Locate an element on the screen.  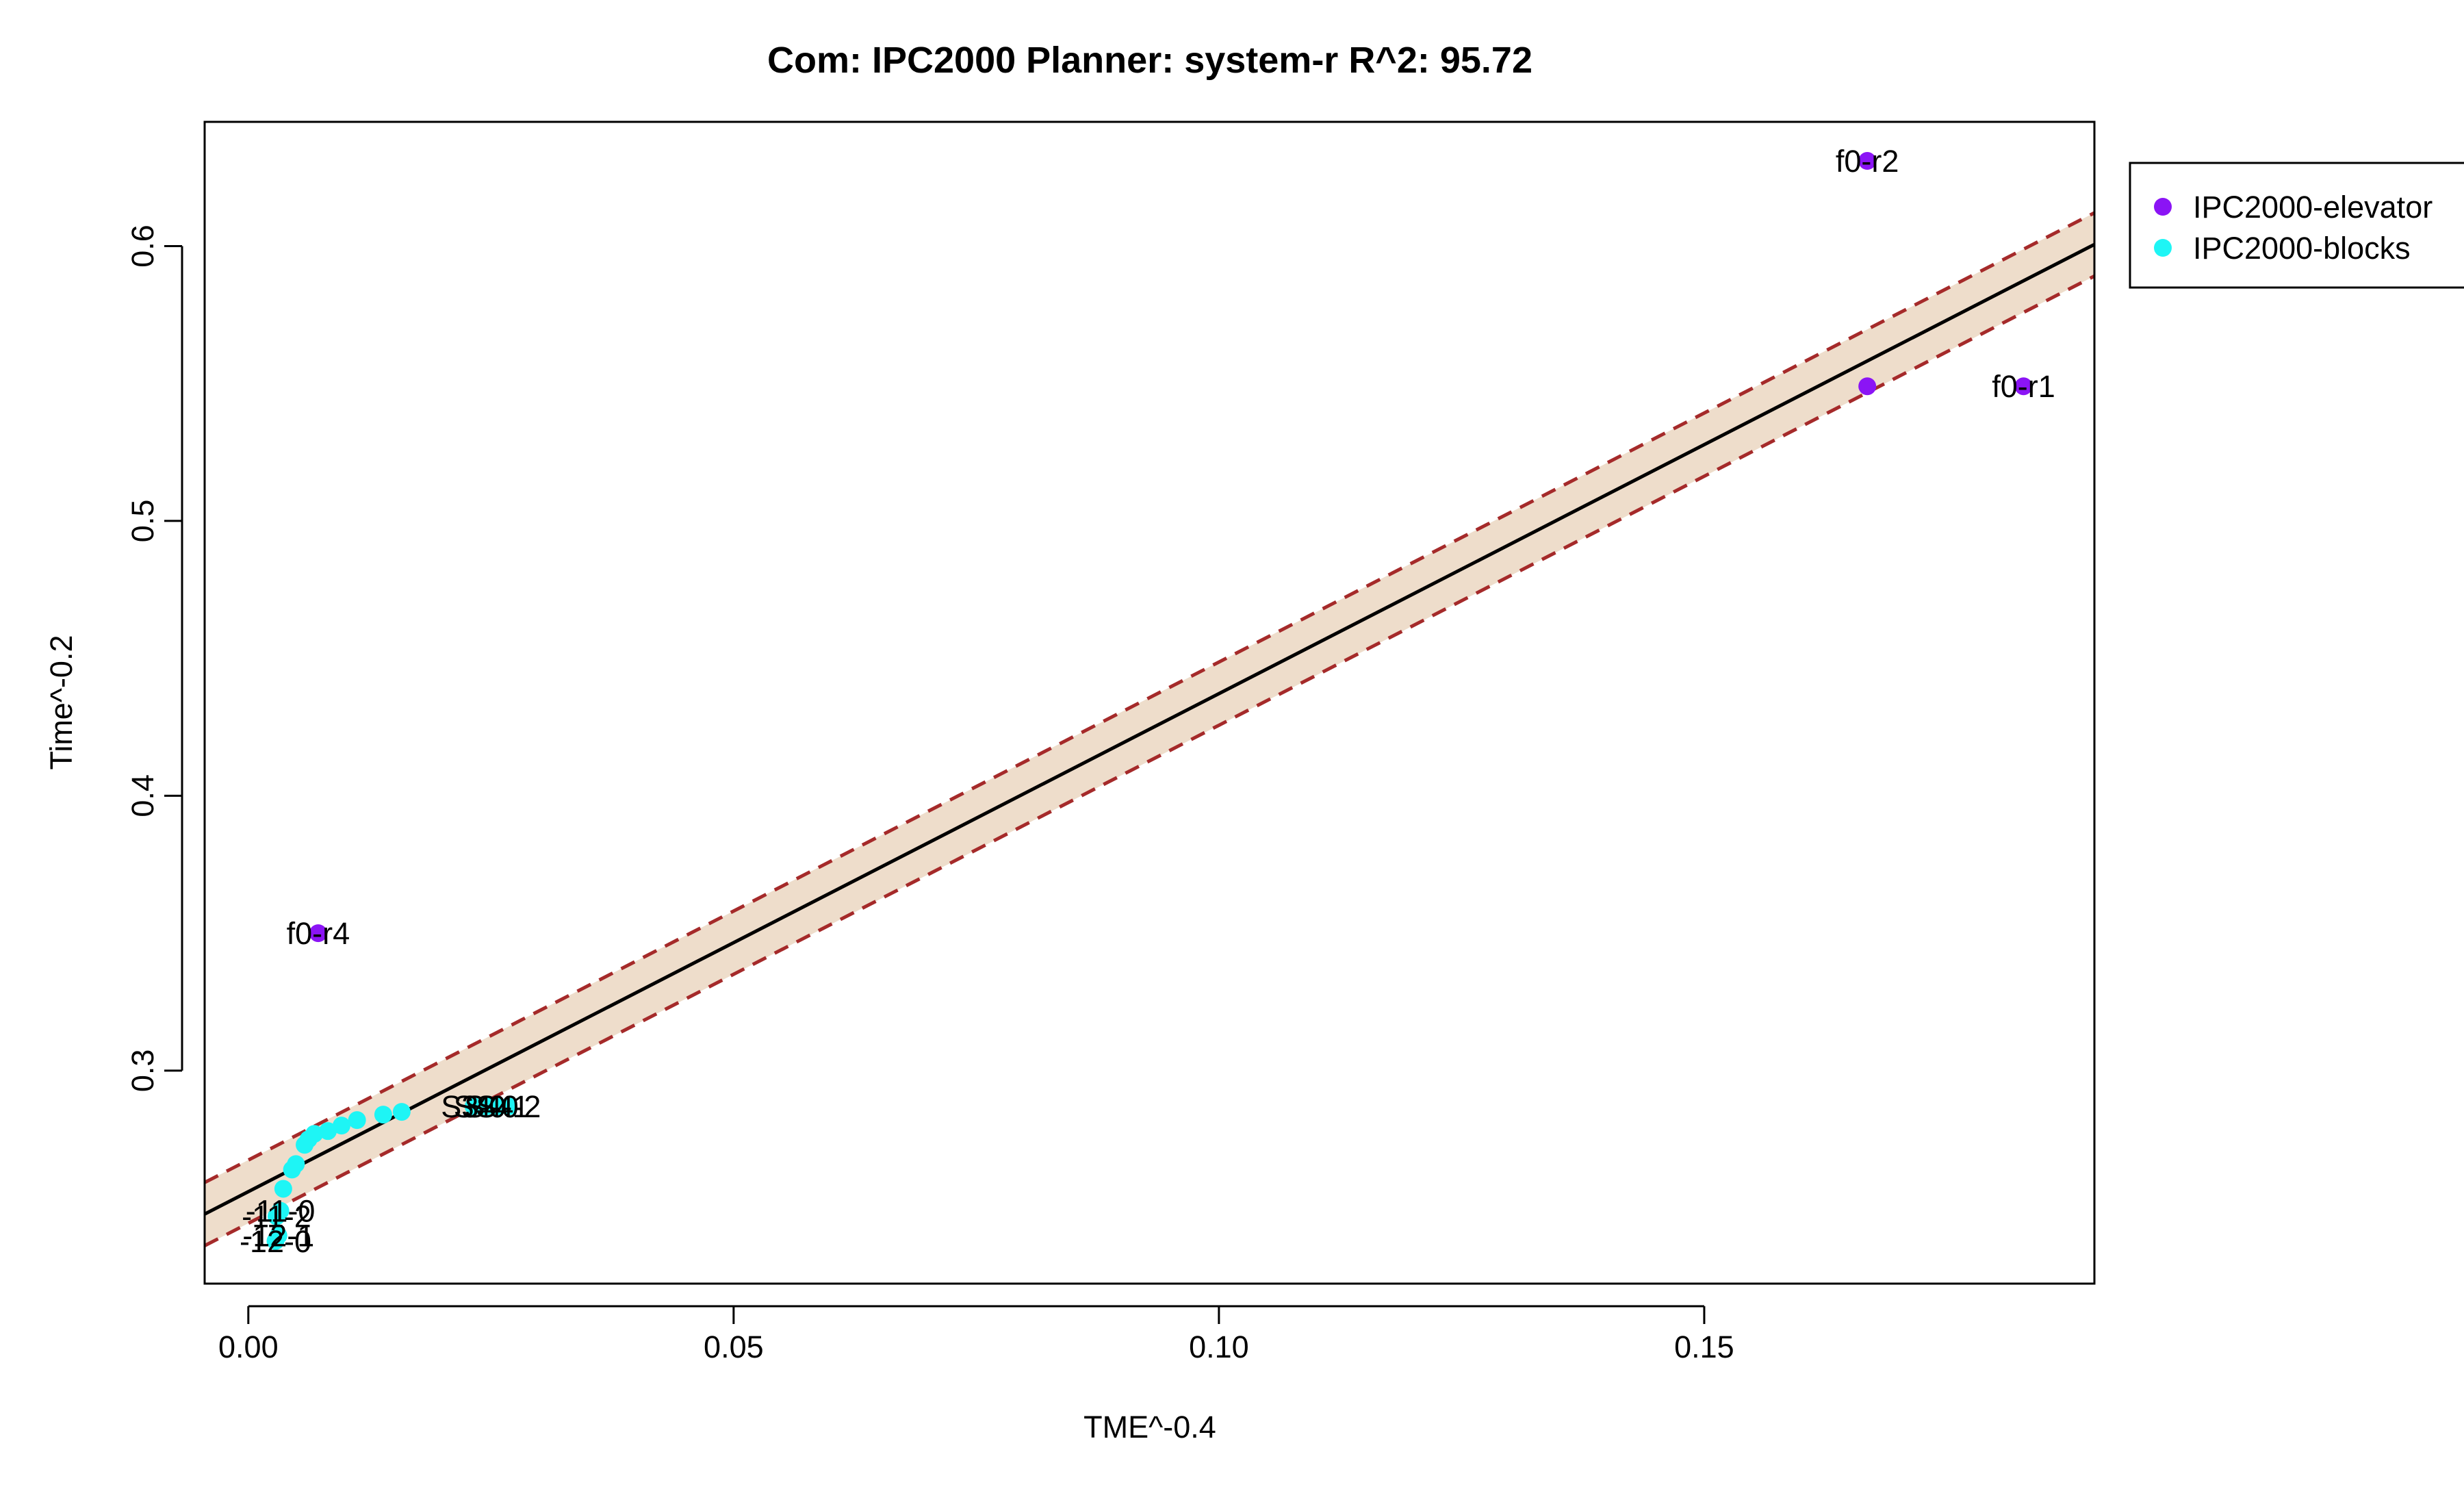
x-axis: 0.00 0.05 0.10 0.15 is located at coordinates (976, 1334).